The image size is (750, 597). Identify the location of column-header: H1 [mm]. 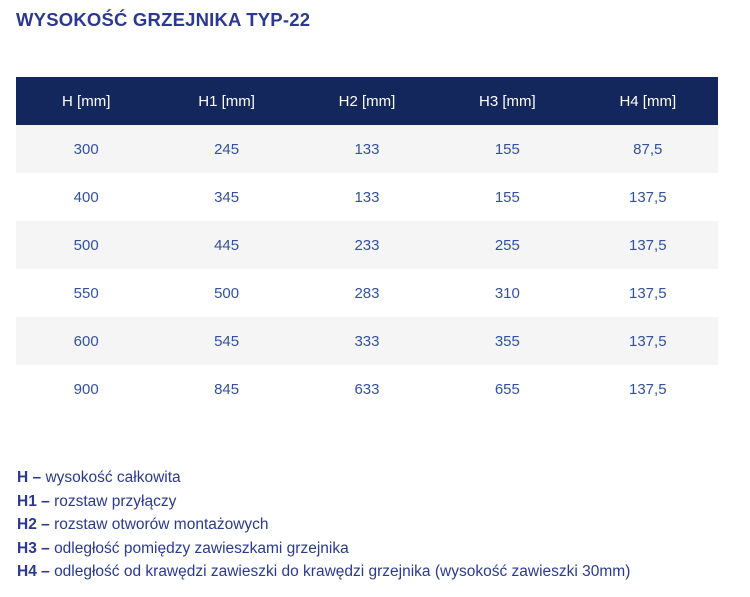
(226, 101).